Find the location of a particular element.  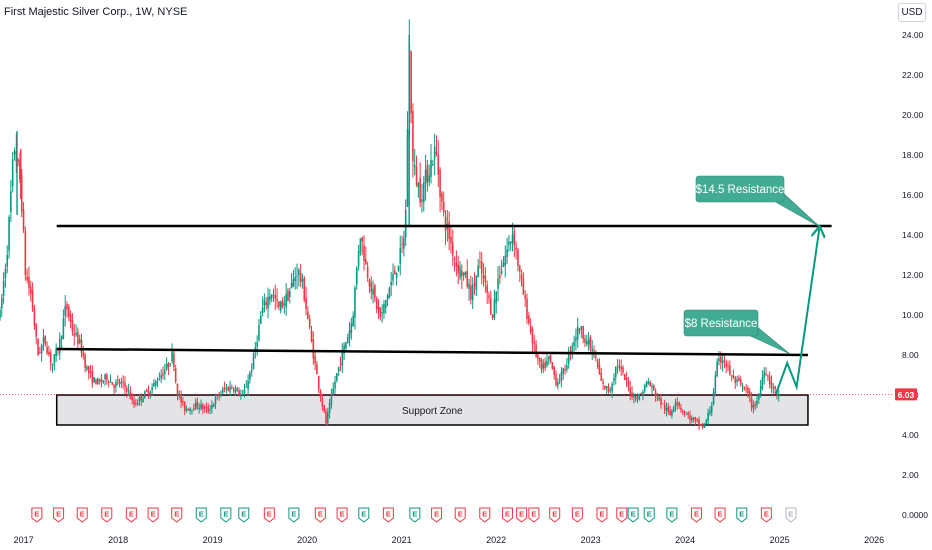

x-tick-label: 2026 is located at coordinates (874, 540).